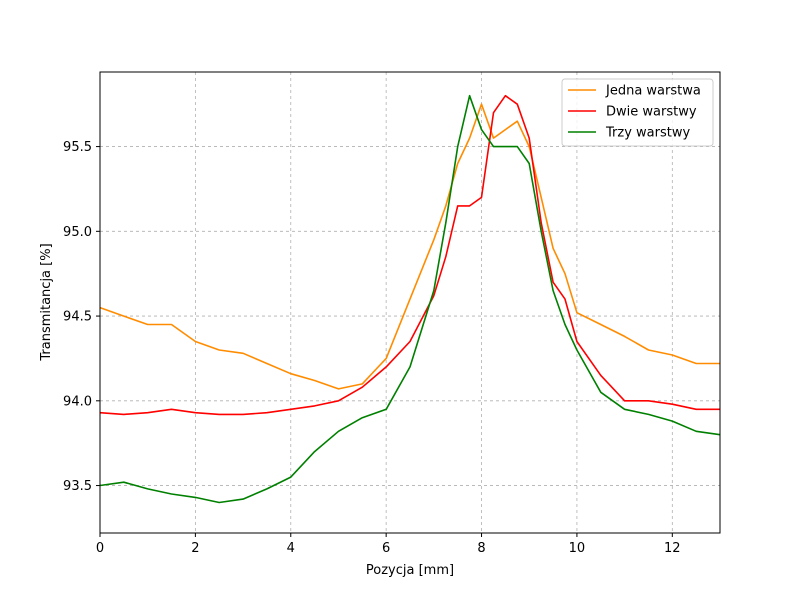 The height and width of the screenshot is (600, 800). I want to click on y-axis-ticks: 93.5 94.0 94.5 95.0 95.5, so click(81, 317).